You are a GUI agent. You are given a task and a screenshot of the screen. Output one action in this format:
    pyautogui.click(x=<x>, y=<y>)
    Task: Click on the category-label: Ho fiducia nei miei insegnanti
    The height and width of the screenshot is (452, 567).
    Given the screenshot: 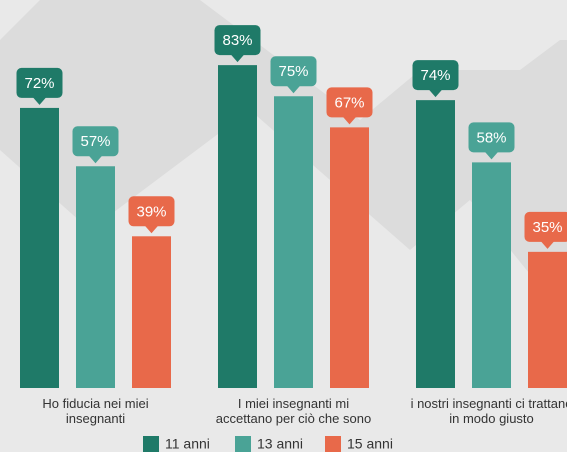 What is the action you would take?
    pyautogui.click(x=95, y=411)
    